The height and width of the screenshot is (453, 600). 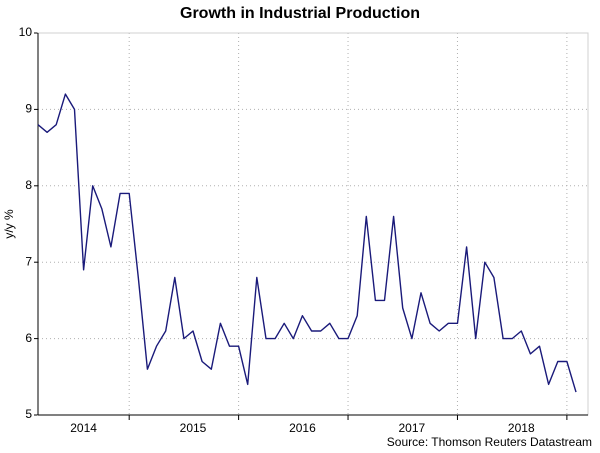 What do you see at coordinates (300, 13) in the screenshot?
I see `chart-title: Growth in Industrial Production` at bounding box center [300, 13].